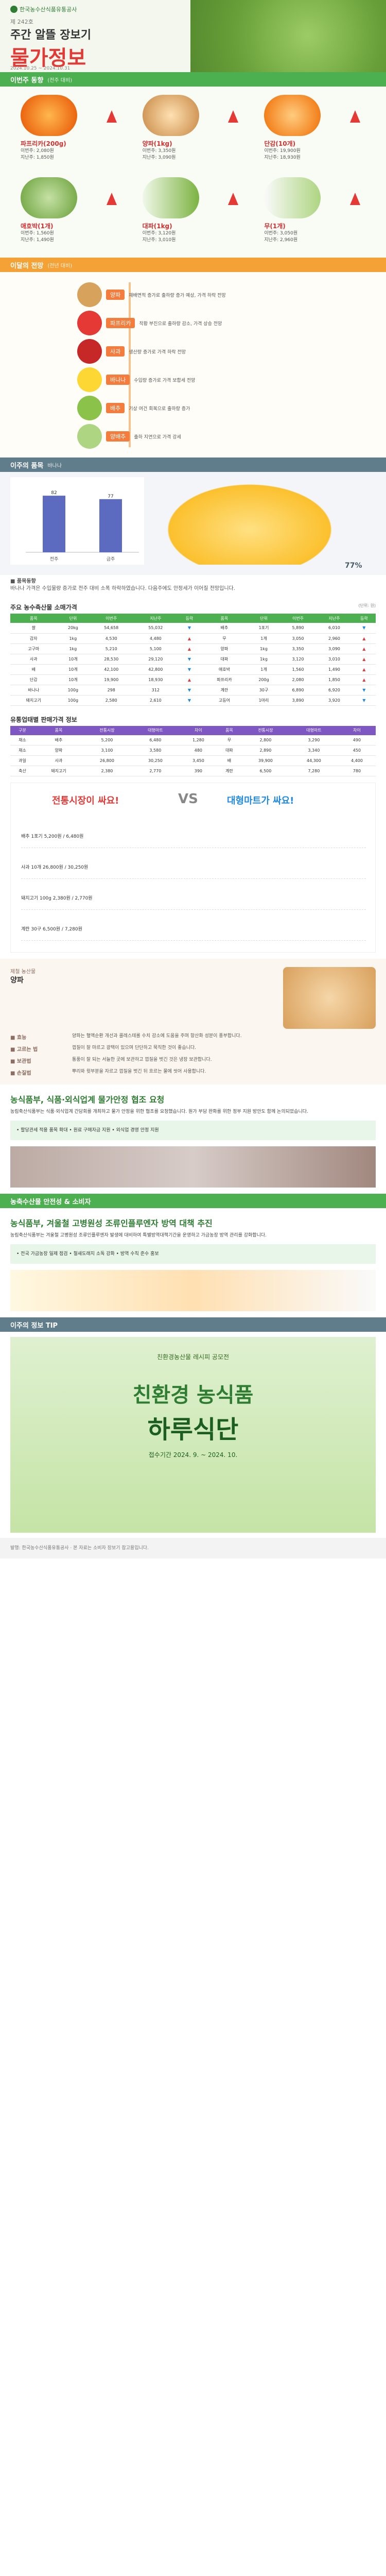 The image size is (386, 2576). Describe the element at coordinates (112, 1223) in the screenshot. I see `news-title: 농식품부, 겨울철 고병원성 조류인플루엔자 방역 대책 추진` at that location.